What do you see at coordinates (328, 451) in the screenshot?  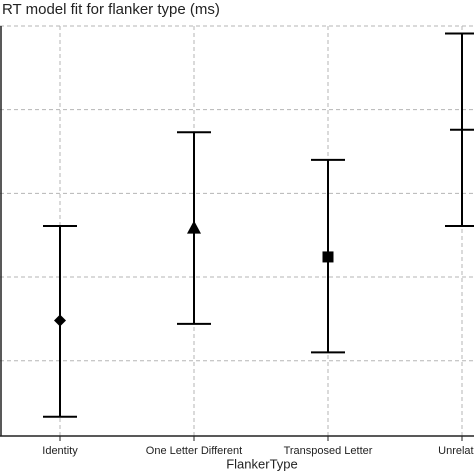 I see `x-tick-label: Transposed Letter` at bounding box center [328, 451].